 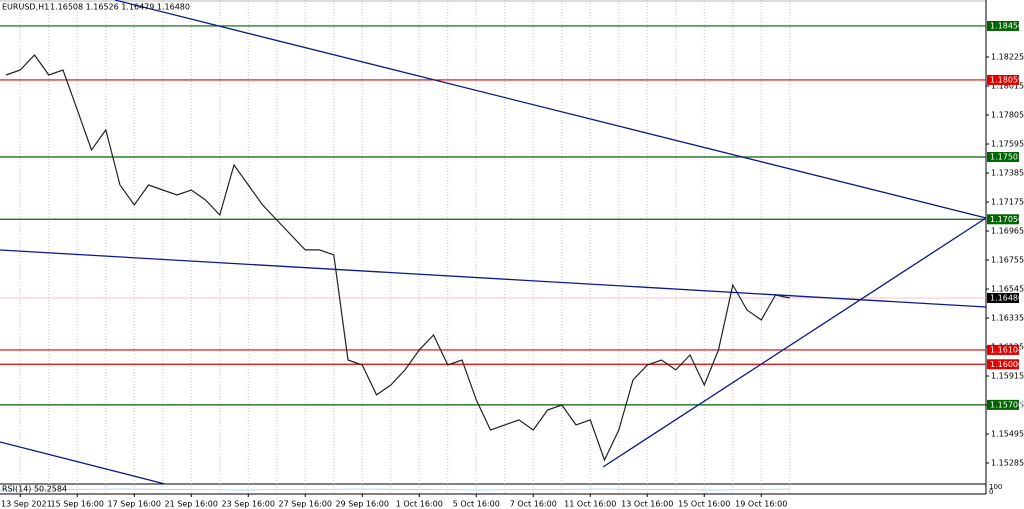 I want to click on x-tick-label: 11 Oct 16:00, so click(x=590, y=504).